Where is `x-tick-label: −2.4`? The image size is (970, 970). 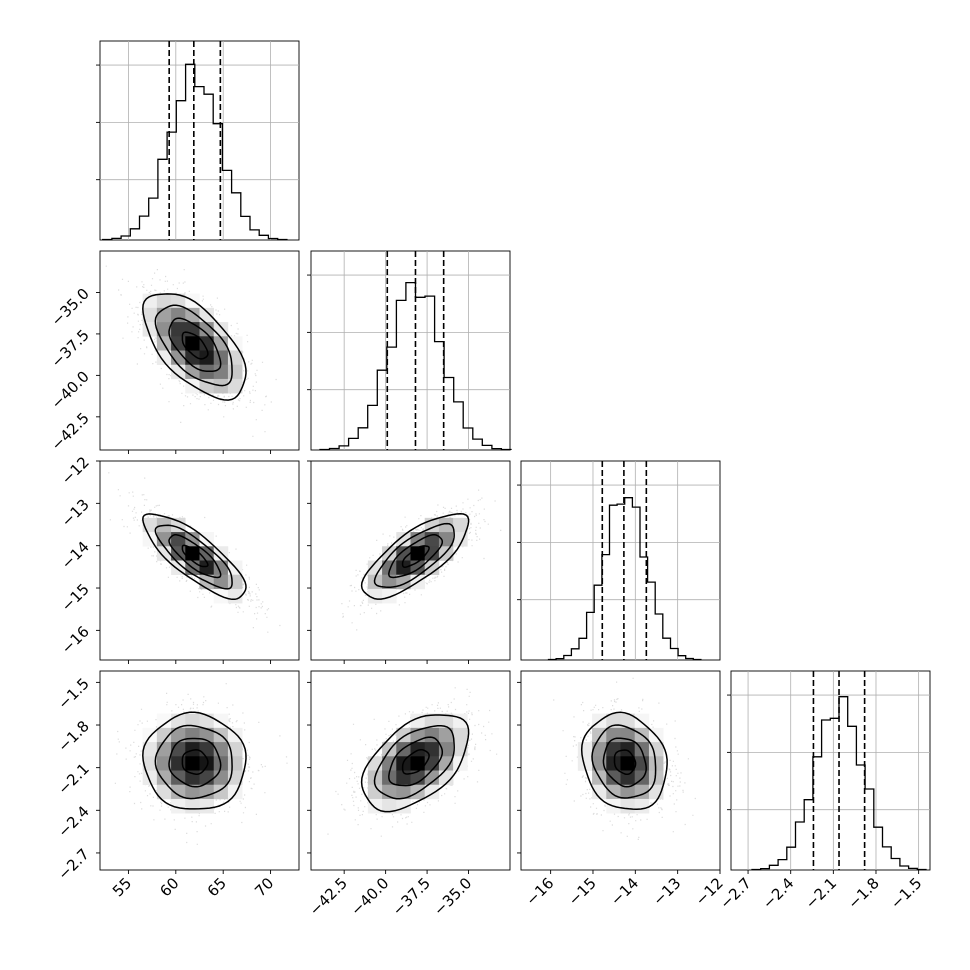
x-tick-label: −2.4 is located at coordinates (778, 893).